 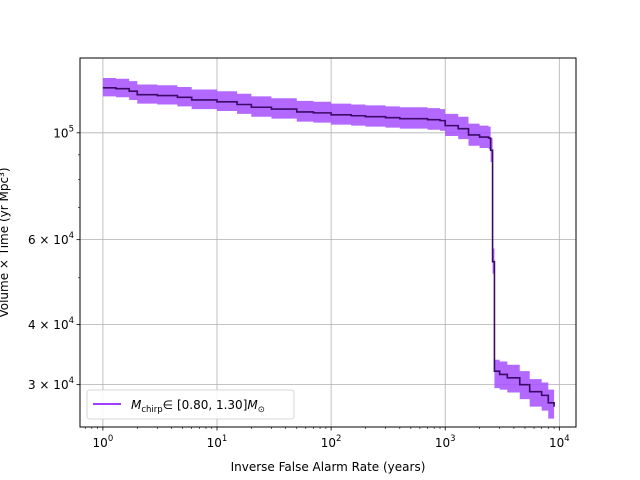 What do you see at coordinates (445, 442) in the screenshot?
I see `x-tick-label: 10³` at bounding box center [445, 442].